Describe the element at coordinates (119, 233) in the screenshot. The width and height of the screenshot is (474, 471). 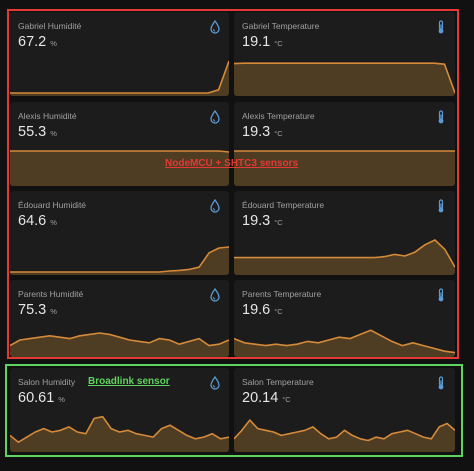
I see `card-edouard-humidite: Édouard Humidité 64.6%` at that location.